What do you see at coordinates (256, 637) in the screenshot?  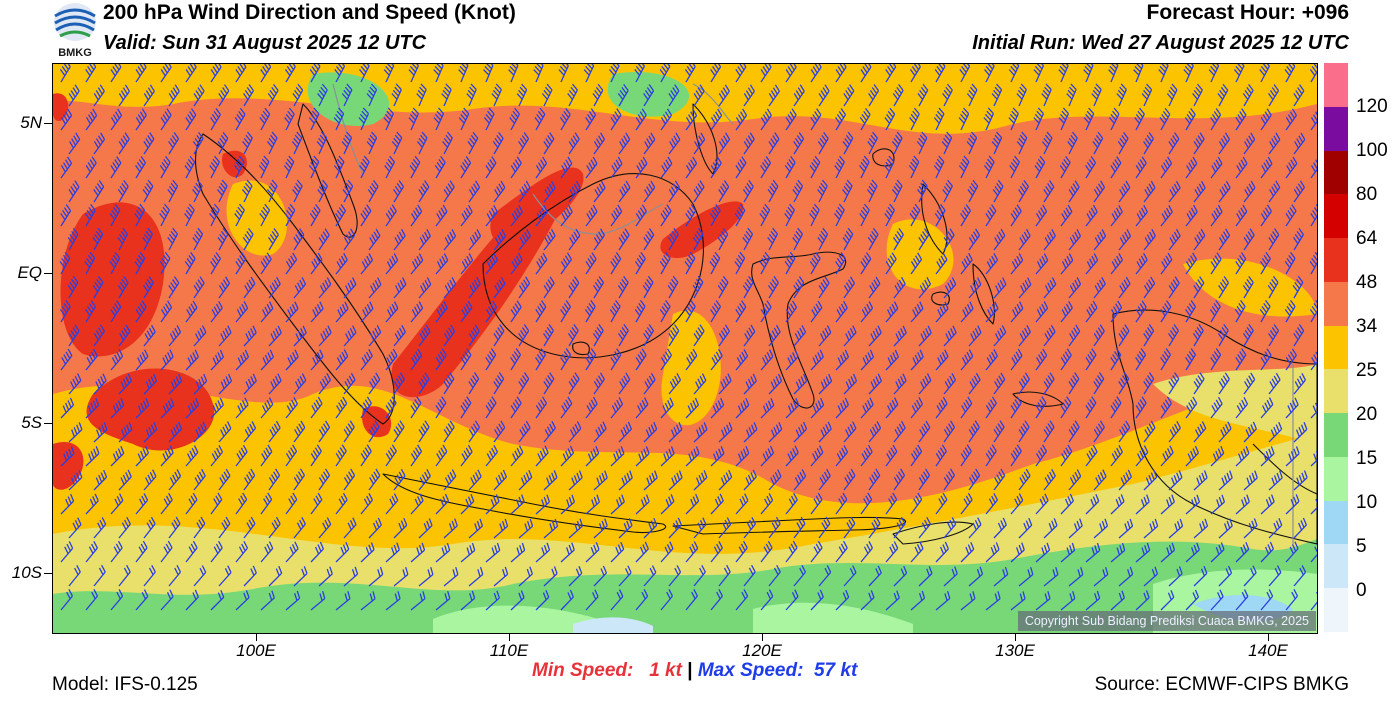 I see `lon-tick` at bounding box center [256, 637].